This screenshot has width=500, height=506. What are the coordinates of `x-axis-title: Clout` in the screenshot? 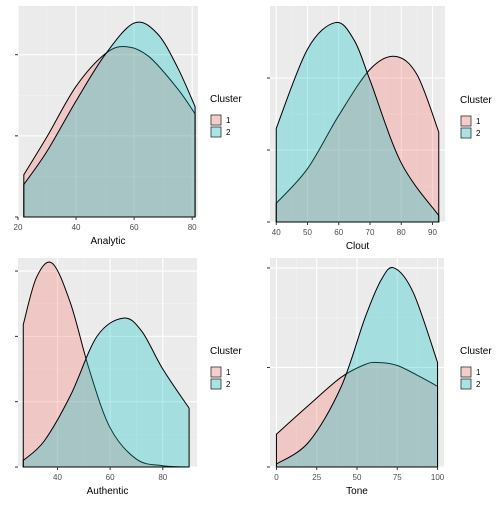 It's located at (358, 246).